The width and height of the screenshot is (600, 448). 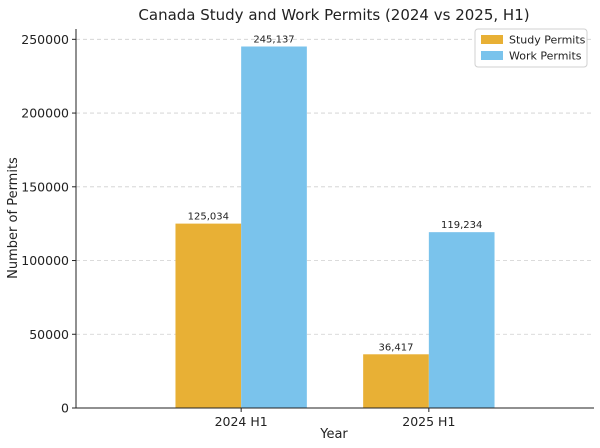 I want to click on y-ticks: 0 50000 100000 150000 200000 250000, so click(x=48, y=224).